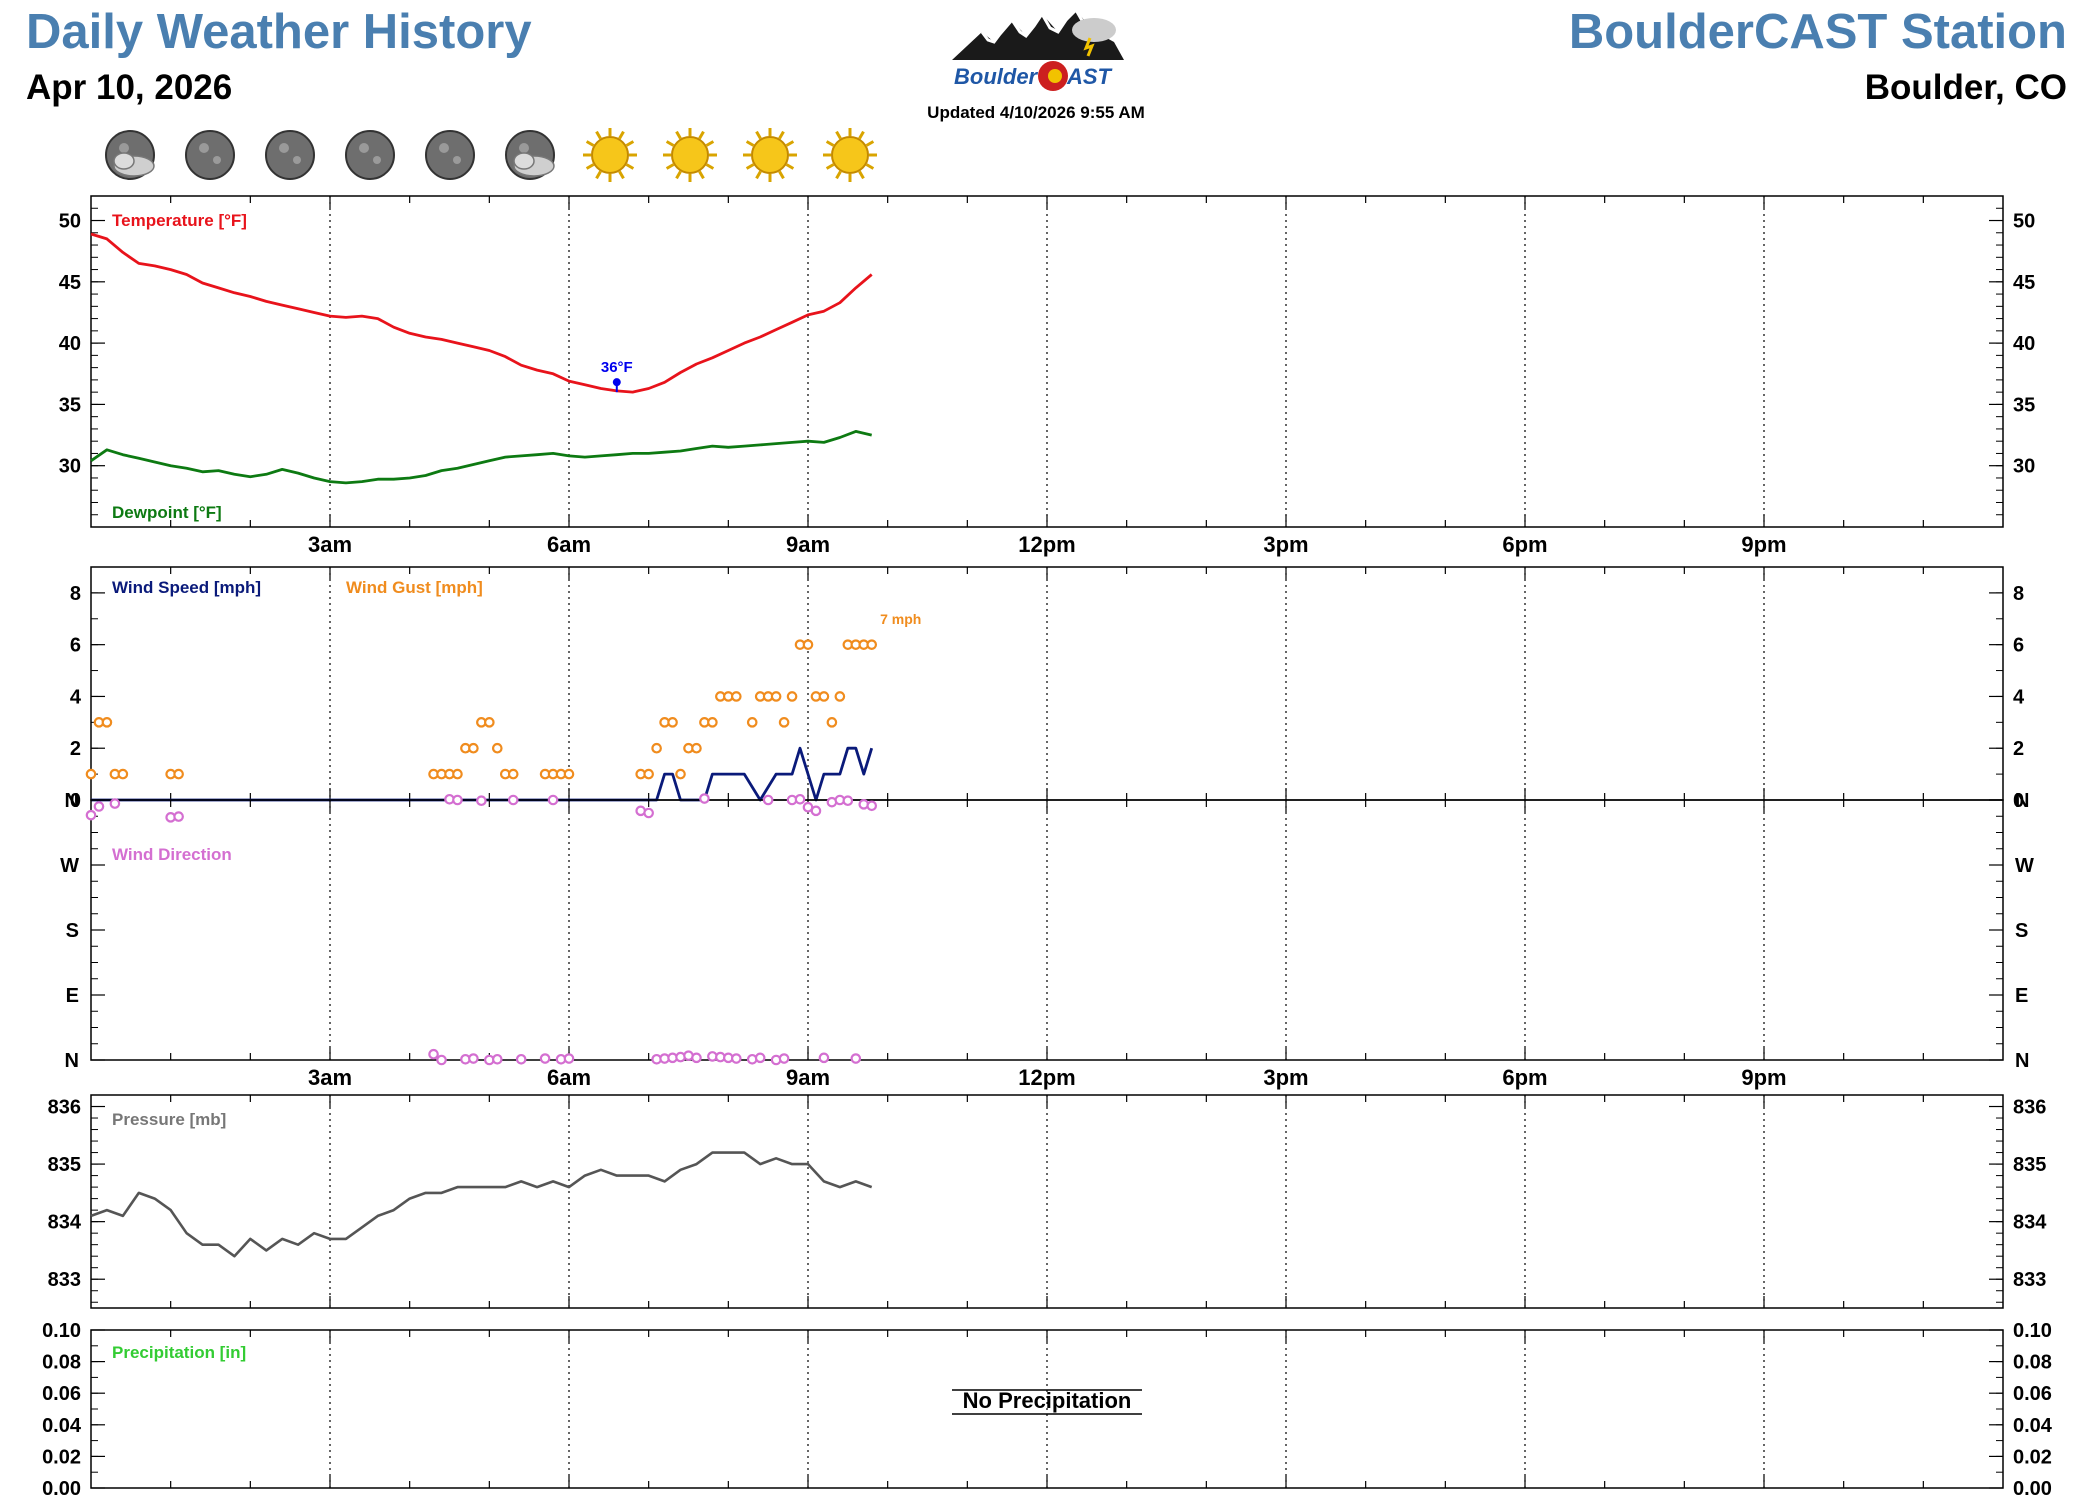  What do you see at coordinates (2024, 866) in the screenshot?
I see `y-tick-label-right: W` at bounding box center [2024, 866].